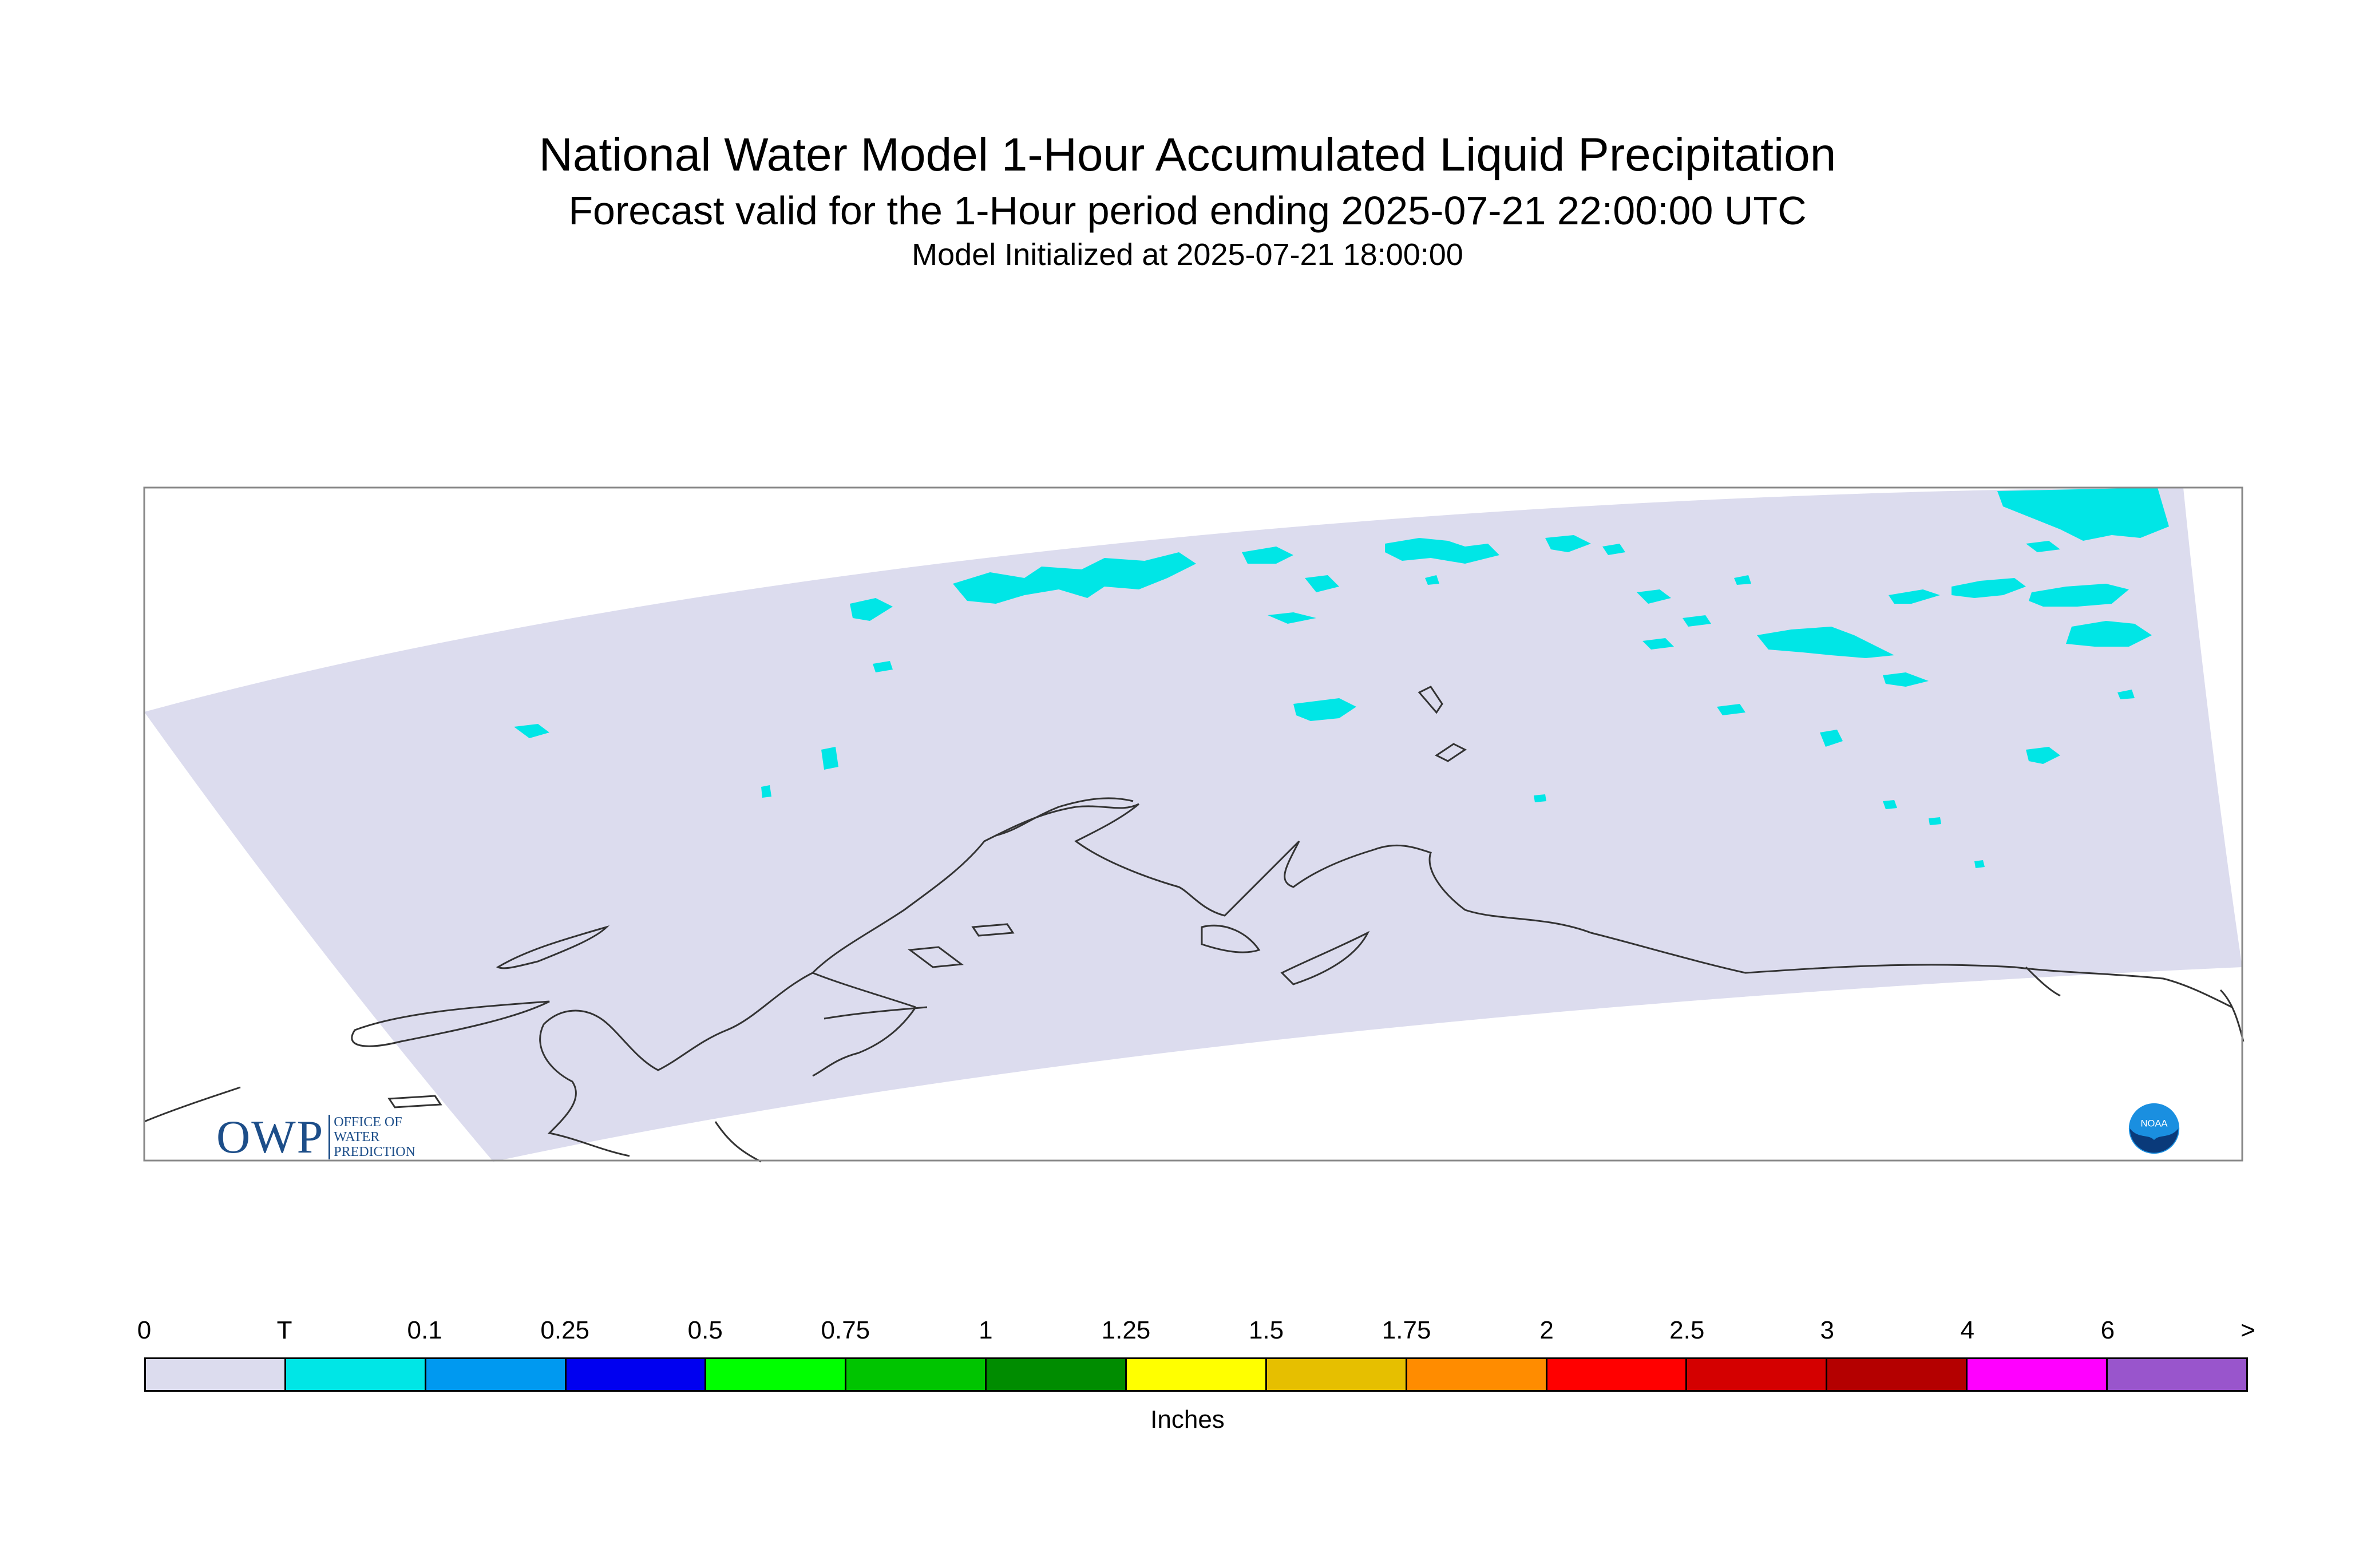 Image resolution: width=2375 pixels, height=1568 pixels. I want to click on legend-tick-label: 4, so click(1968, 1330).